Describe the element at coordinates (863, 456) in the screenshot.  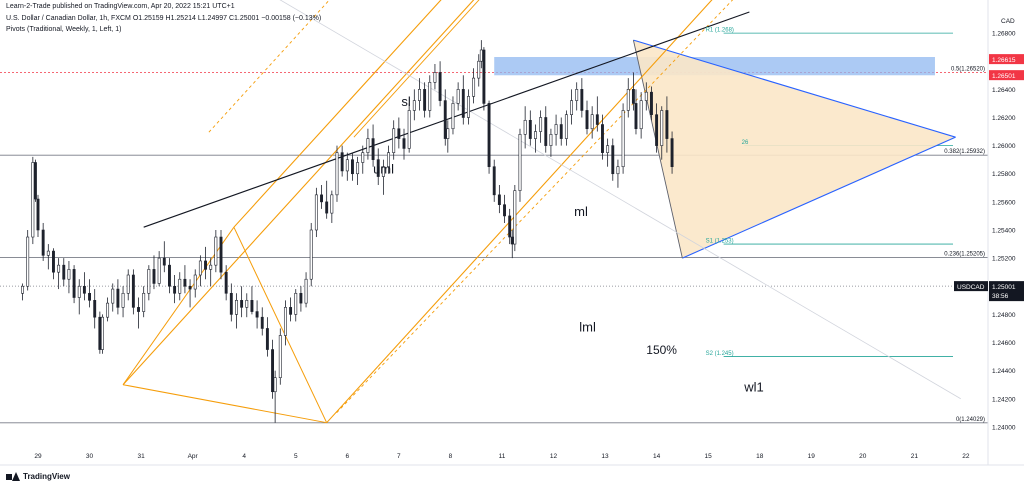
I see `time-tick-label: 20` at that location.